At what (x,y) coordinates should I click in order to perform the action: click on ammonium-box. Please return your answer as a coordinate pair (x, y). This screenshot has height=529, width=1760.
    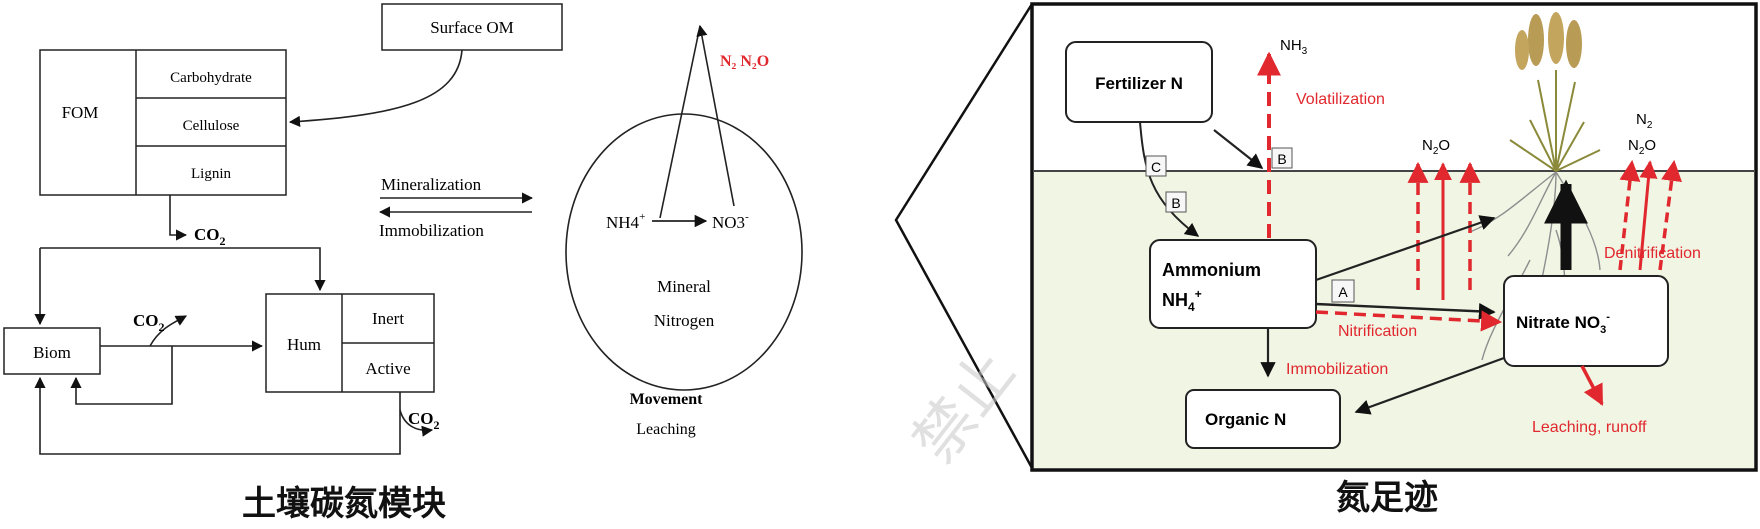
    Looking at the image, I should click on (1233, 284).